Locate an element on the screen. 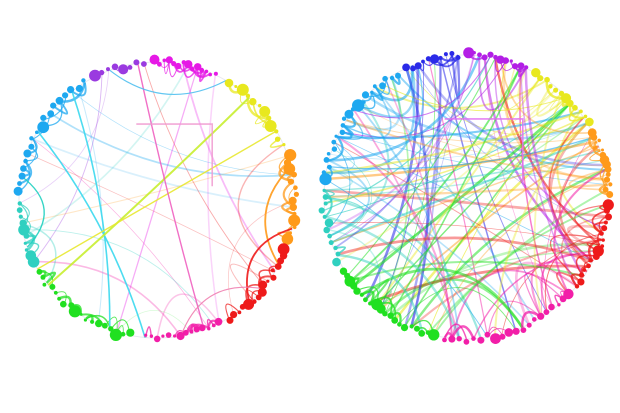  highlight-arc is located at coordinates (168, 82).